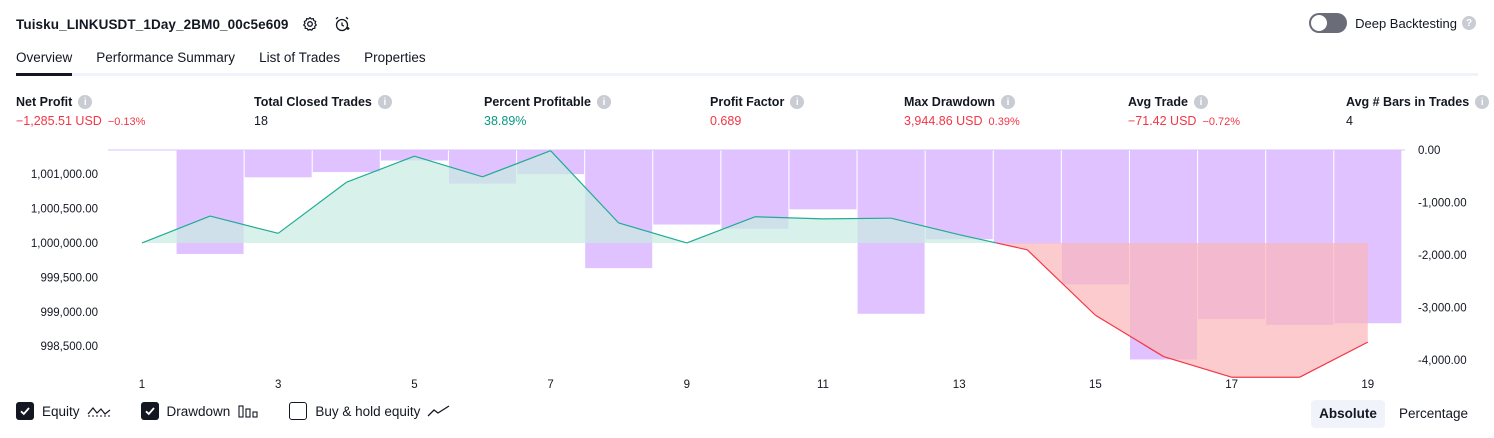  I want to click on metric-net-profit: Net Profit i −1,285.51 USD −0.13%, so click(80, 112).